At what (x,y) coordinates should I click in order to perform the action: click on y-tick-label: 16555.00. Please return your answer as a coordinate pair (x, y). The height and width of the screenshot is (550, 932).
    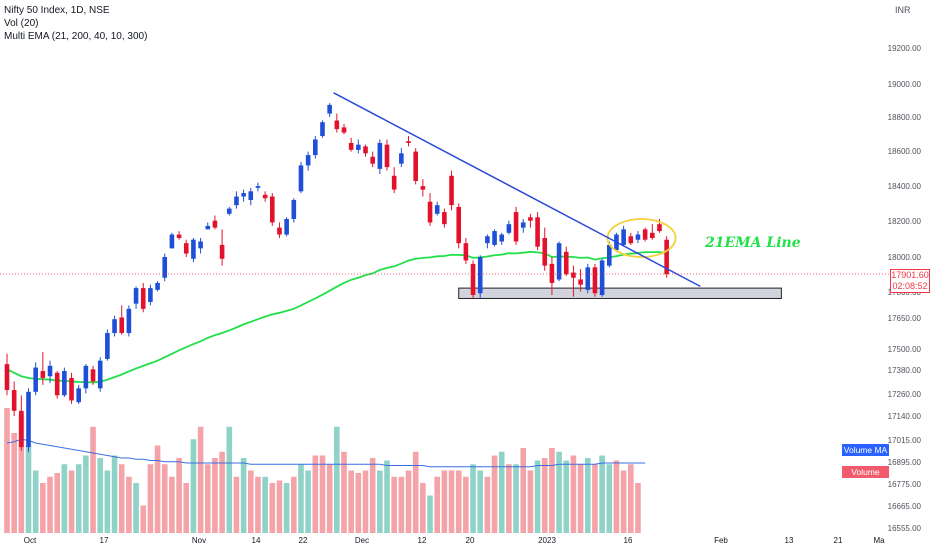
    Looking at the image, I should click on (905, 528).